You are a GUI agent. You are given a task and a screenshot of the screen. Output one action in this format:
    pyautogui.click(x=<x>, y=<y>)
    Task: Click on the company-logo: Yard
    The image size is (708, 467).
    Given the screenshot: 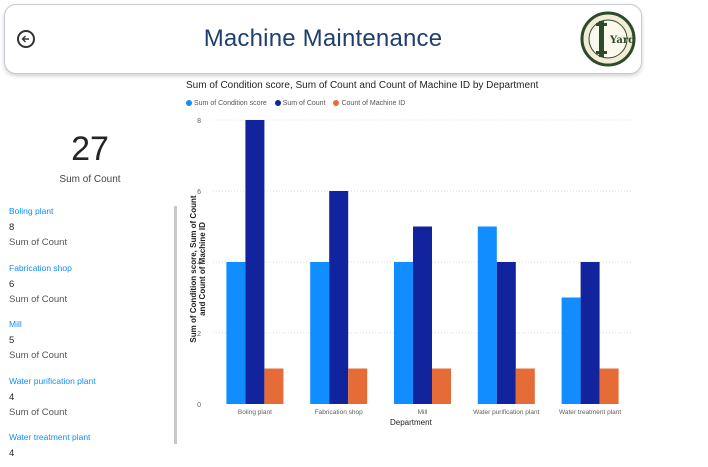 What is the action you would take?
    pyautogui.click(x=608, y=39)
    